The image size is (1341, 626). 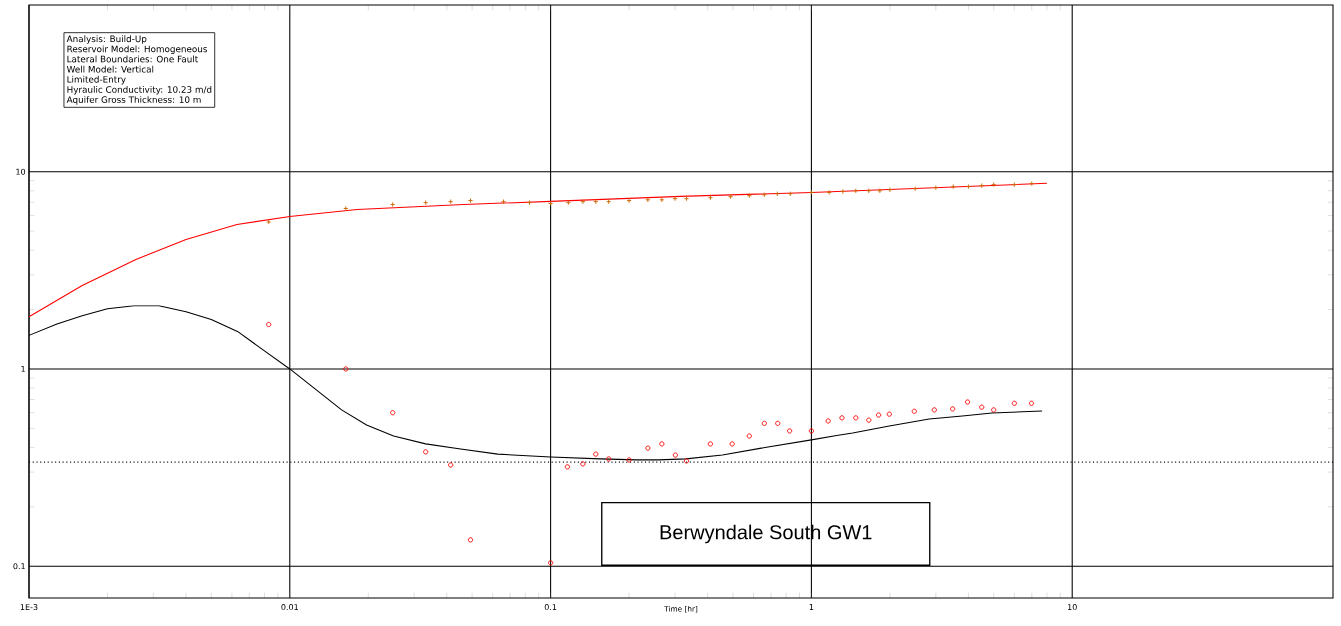 I want to click on annotation: Well Model: Vertical, so click(x=110, y=69).